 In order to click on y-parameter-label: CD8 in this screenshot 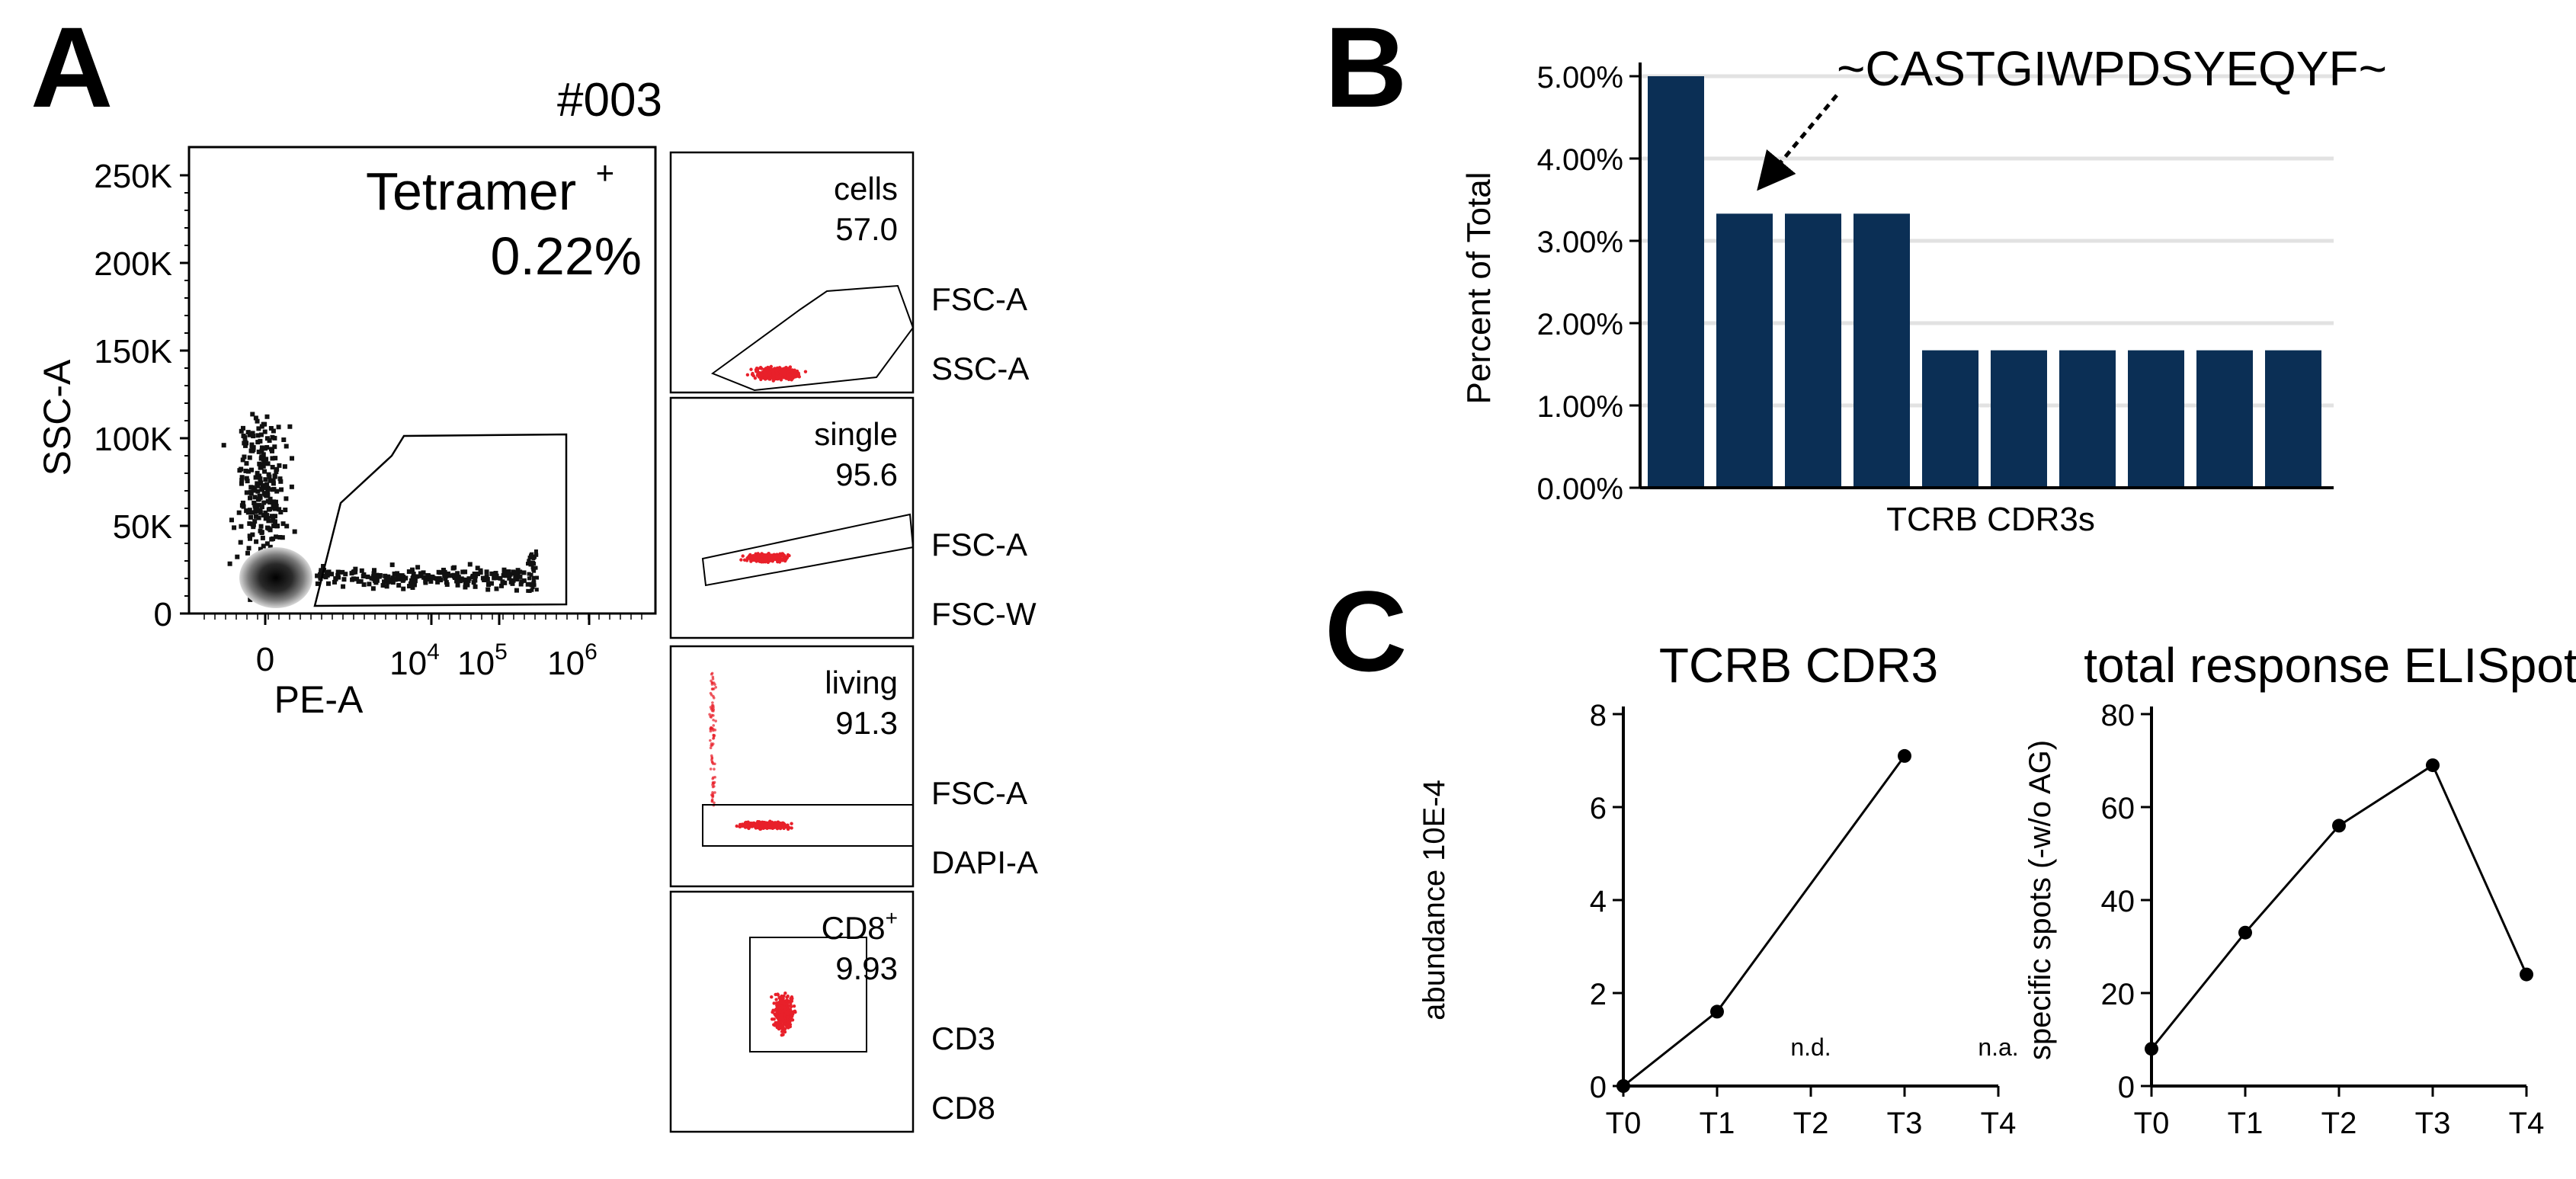, I will do `click(963, 1108)`.